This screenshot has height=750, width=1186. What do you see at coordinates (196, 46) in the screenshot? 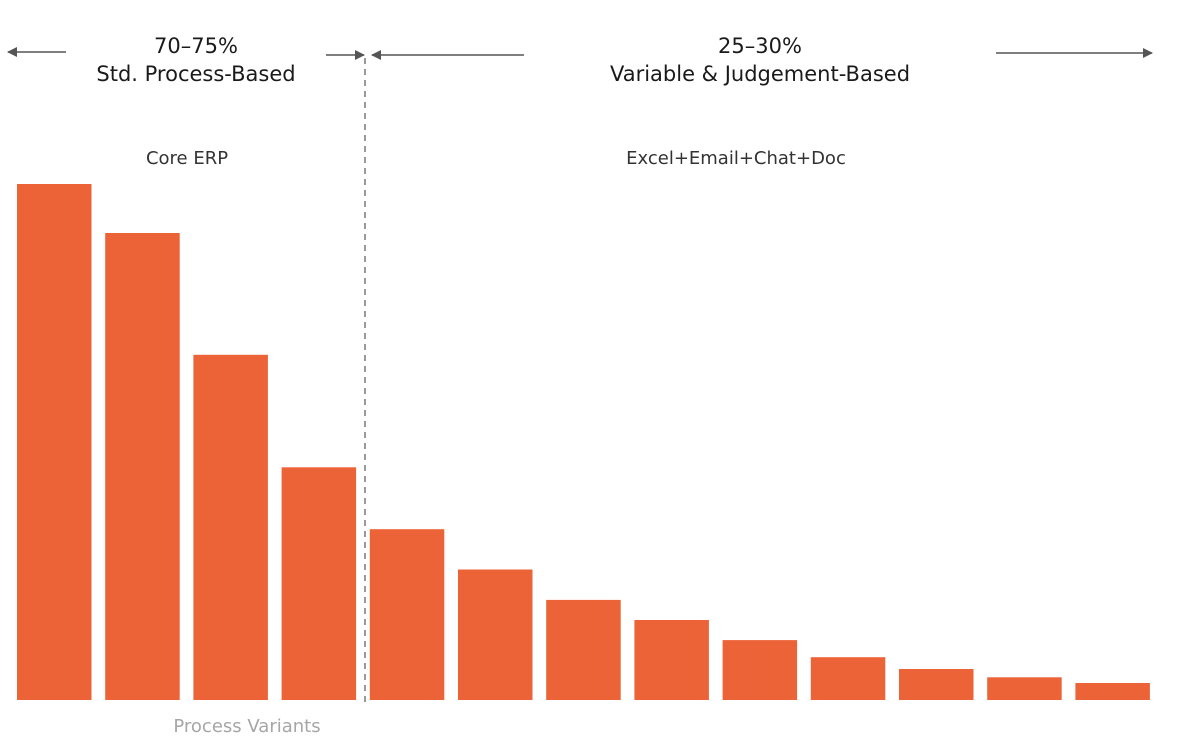
I see `left-segment-percent: 70–75%` at bounding box center [196, 46].